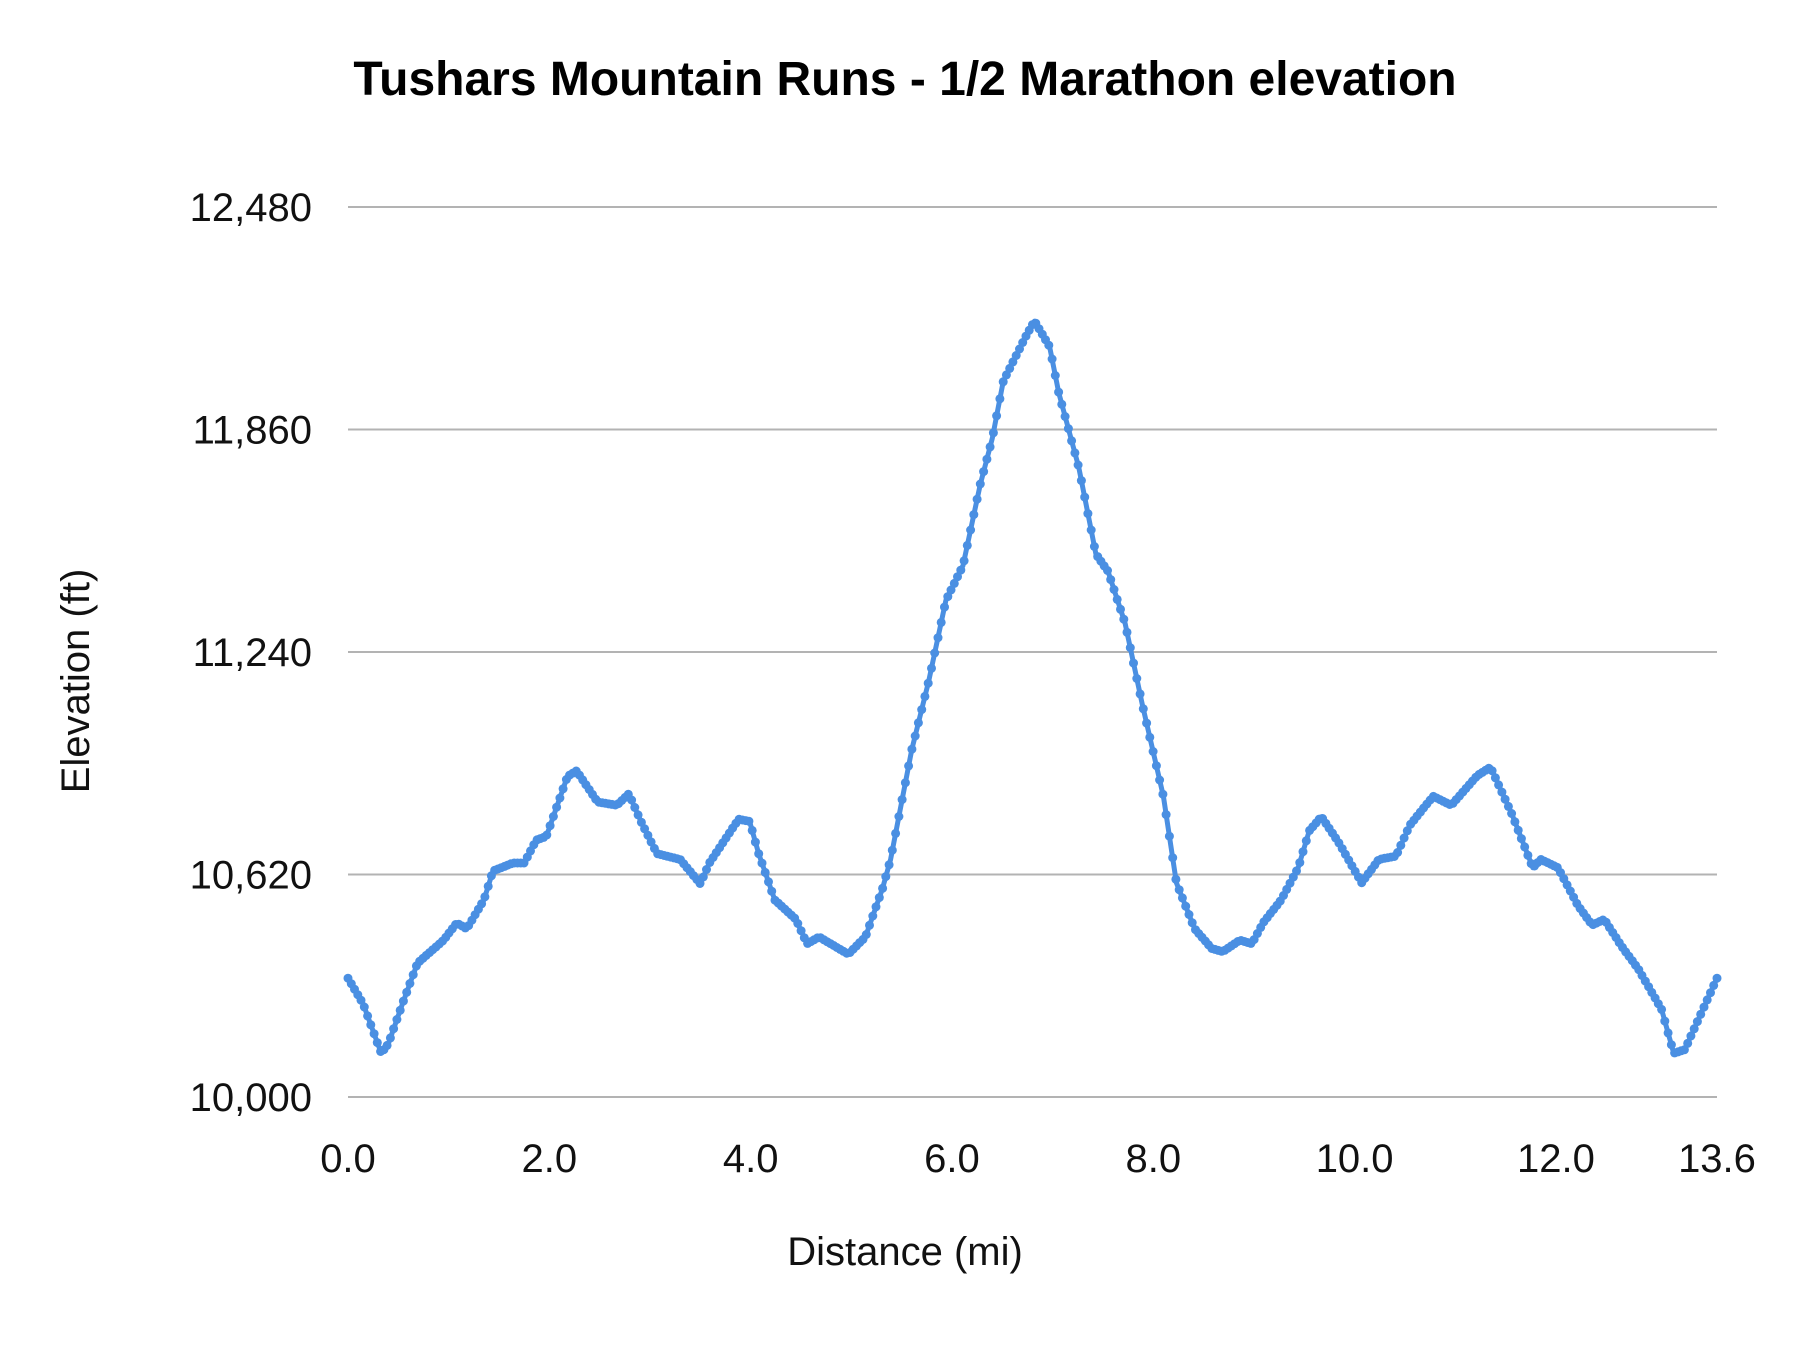 This screenshot has width=1800, height=1350. I want to click on y-tick-label: 12,480, so click(251, 208).